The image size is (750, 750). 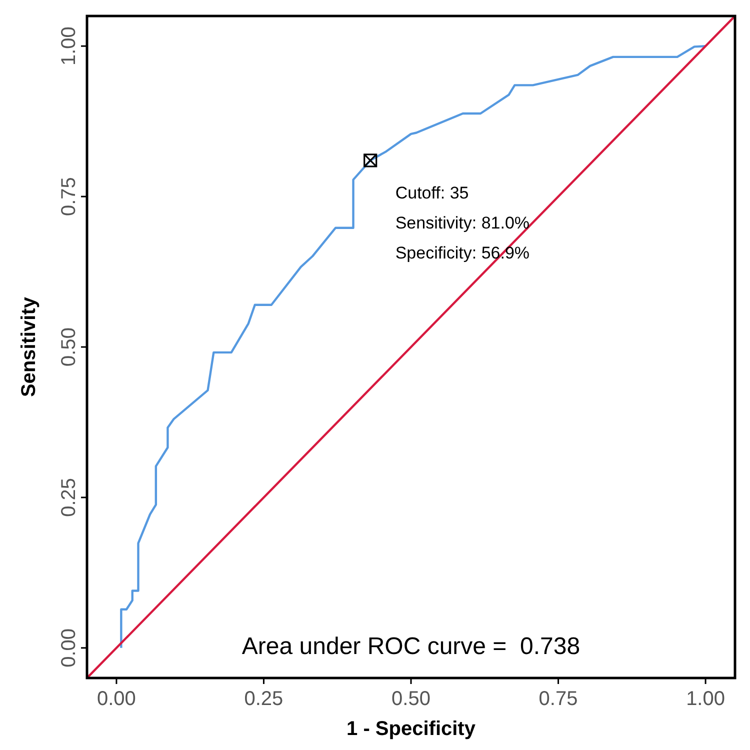 What do you see at coordinates (116, 699) in the screenshot?
I see `x-tick-label: 0.00` at bounding box center [116, 699].